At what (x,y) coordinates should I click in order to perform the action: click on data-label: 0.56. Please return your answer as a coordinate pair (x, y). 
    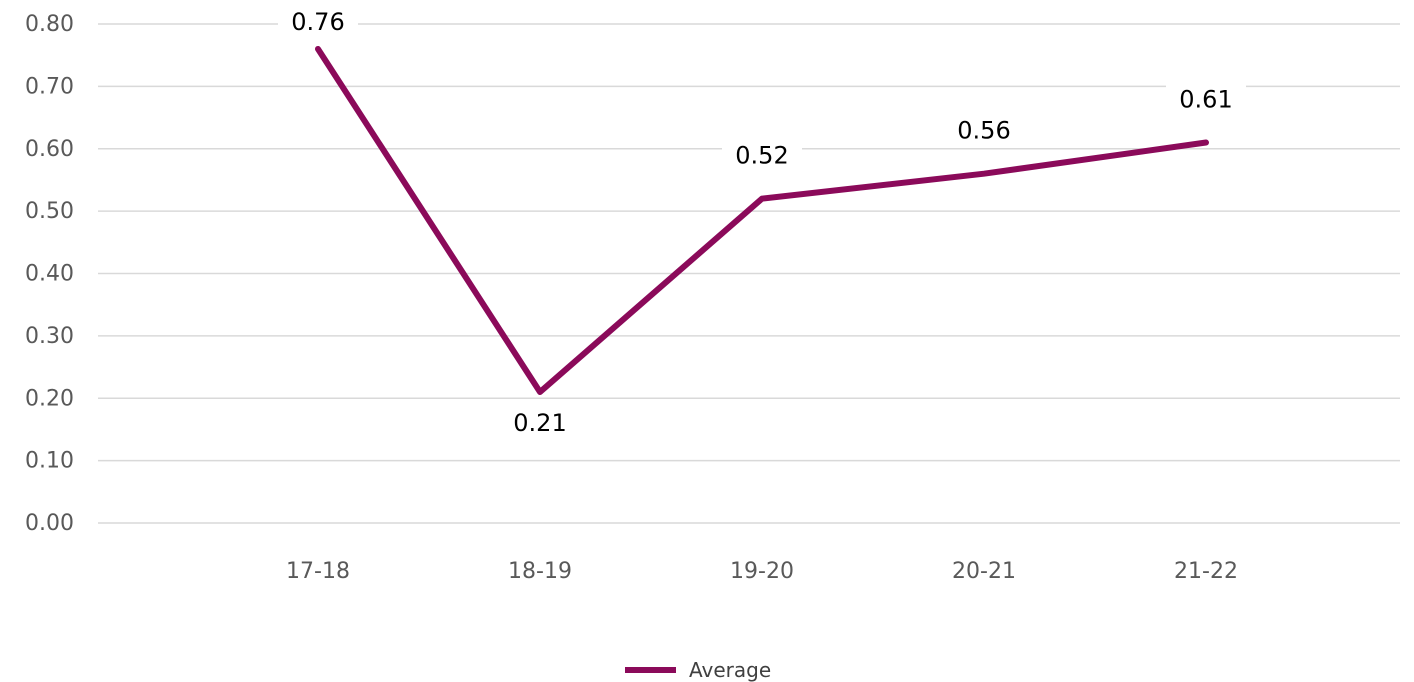
    Looking at the image, I should click on (983, 131).